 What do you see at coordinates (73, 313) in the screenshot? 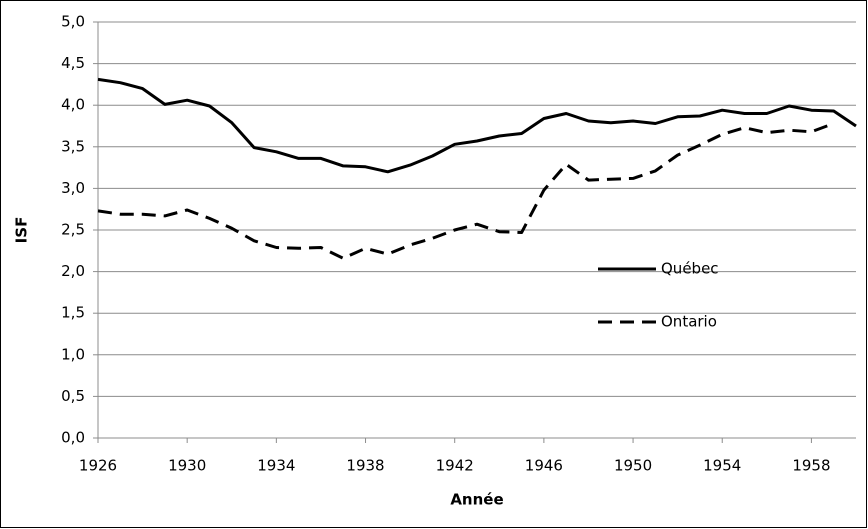
I see `y-tick-label: 1,5` at bounding box center [73, 313].